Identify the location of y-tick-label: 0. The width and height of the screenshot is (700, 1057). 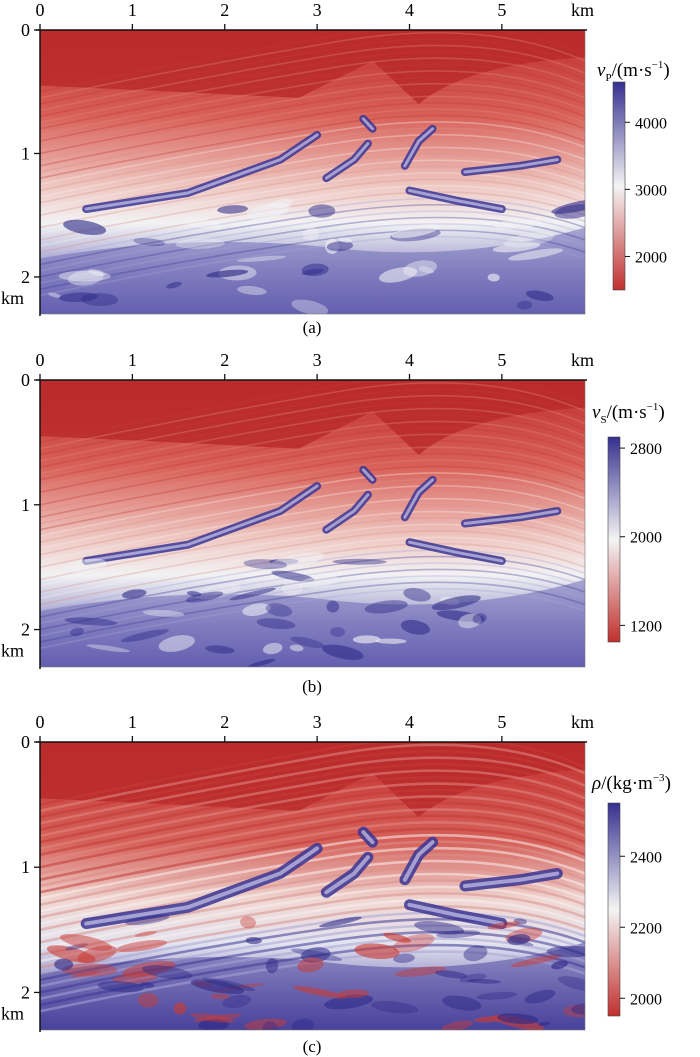
(25, 30).